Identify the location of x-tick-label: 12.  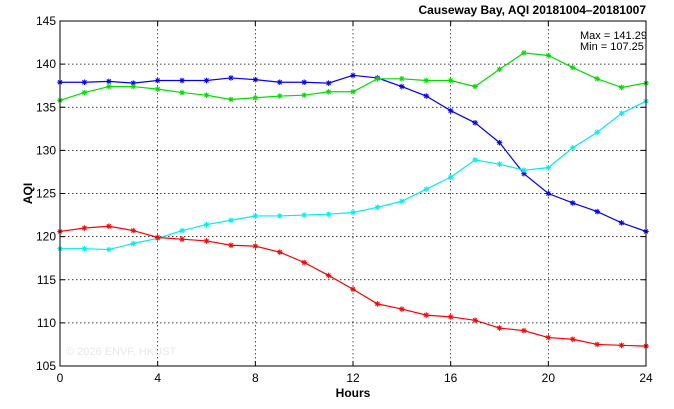
(353, 378).